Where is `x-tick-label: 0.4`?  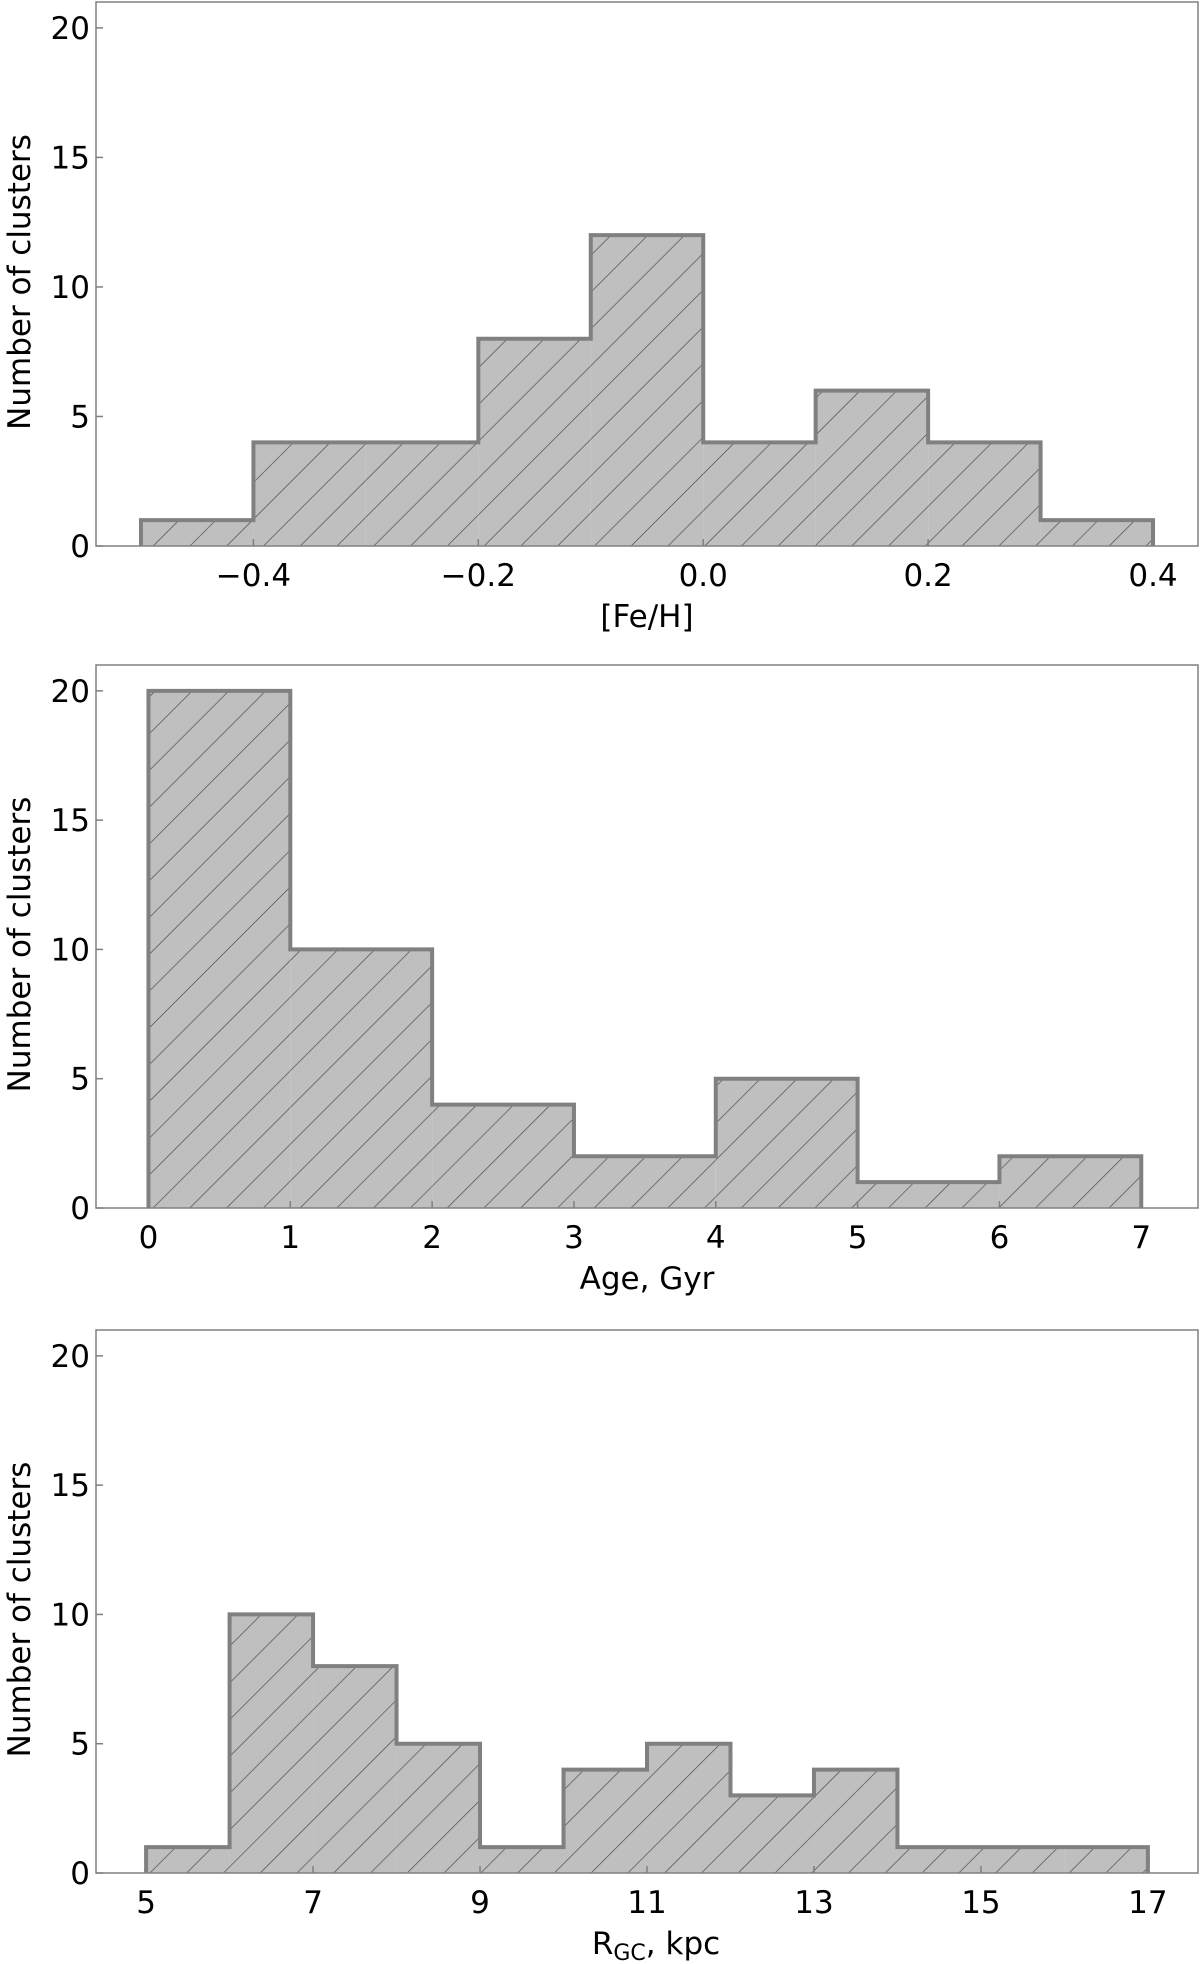
x-tick-label: 0.4 is located at coordinates (1152, 576).